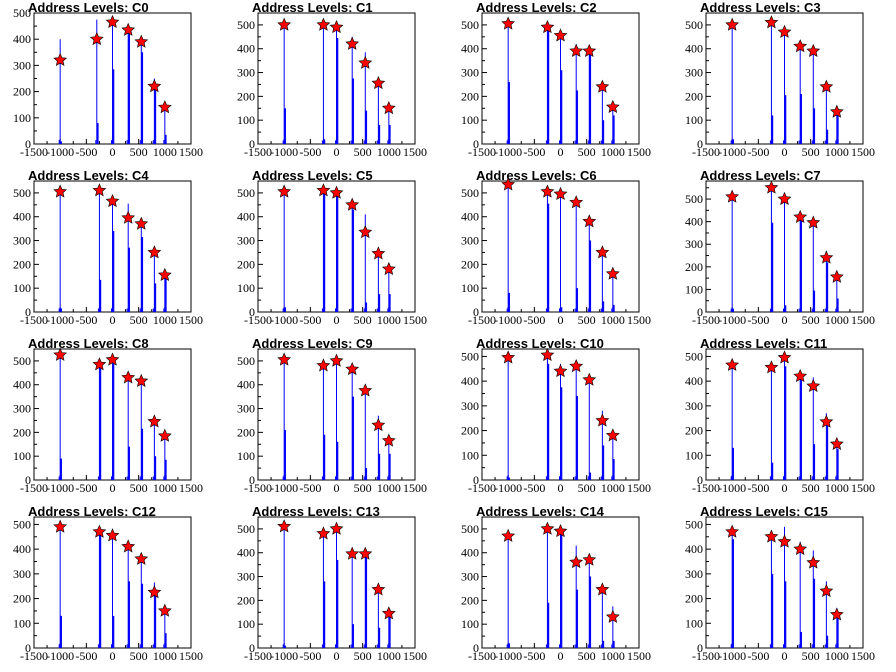 The image size is (896, 672). Describe the element at coordinates (732, 152) in the screenshot. I see `x-tick-label: -1000` at that location.